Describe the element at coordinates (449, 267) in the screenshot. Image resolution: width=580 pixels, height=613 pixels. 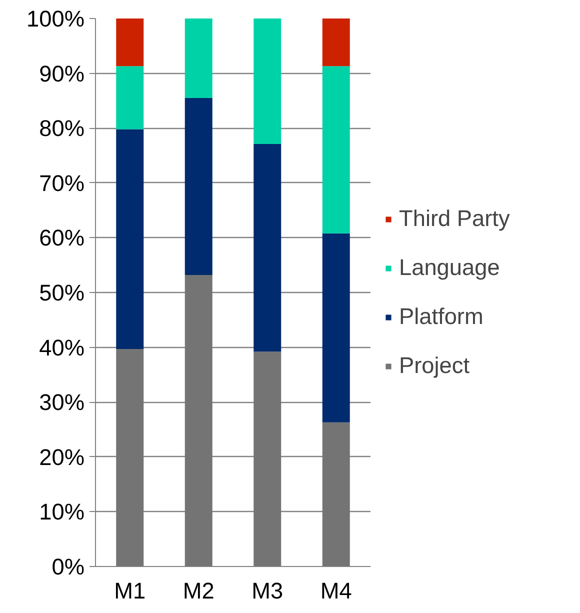
I see `legend-label: Language` at that location.